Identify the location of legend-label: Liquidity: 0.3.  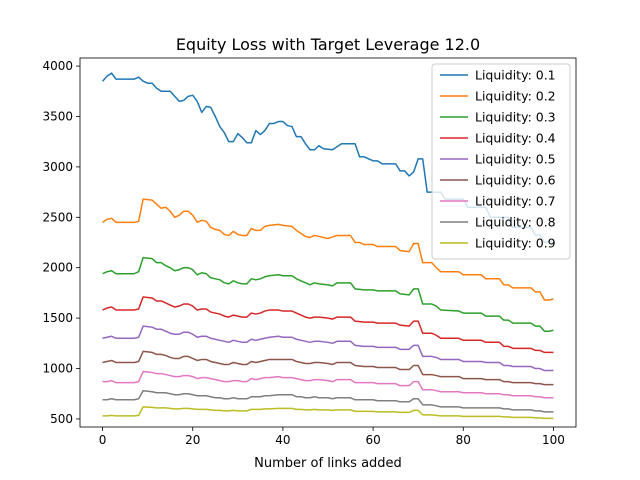
(515, 117).